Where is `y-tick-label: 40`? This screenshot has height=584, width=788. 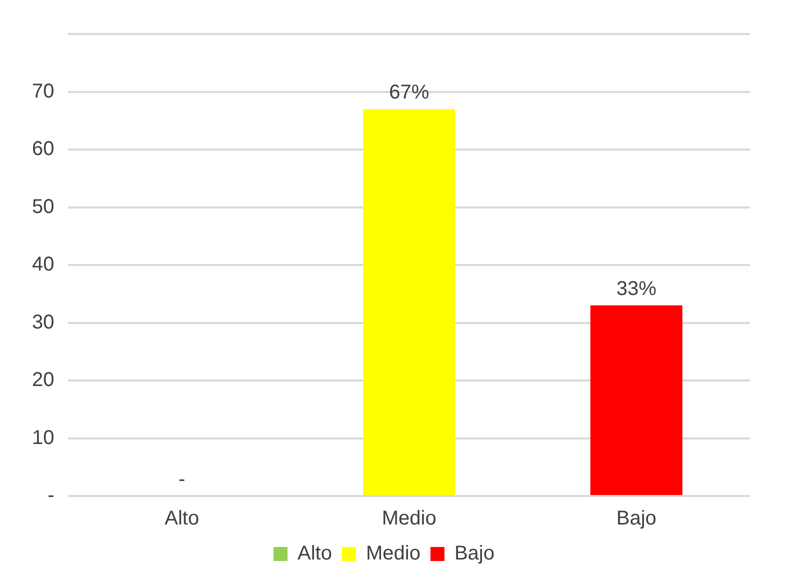
y-tick-label: 40 is located at coordinates (43, 265).